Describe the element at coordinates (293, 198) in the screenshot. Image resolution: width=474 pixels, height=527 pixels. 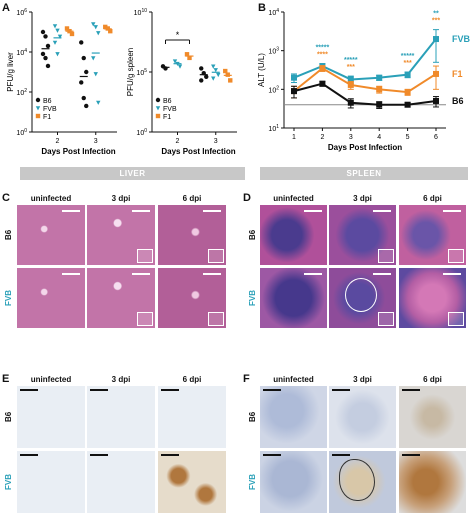
I see `spleen-he-col-header: uninfected` at that location.